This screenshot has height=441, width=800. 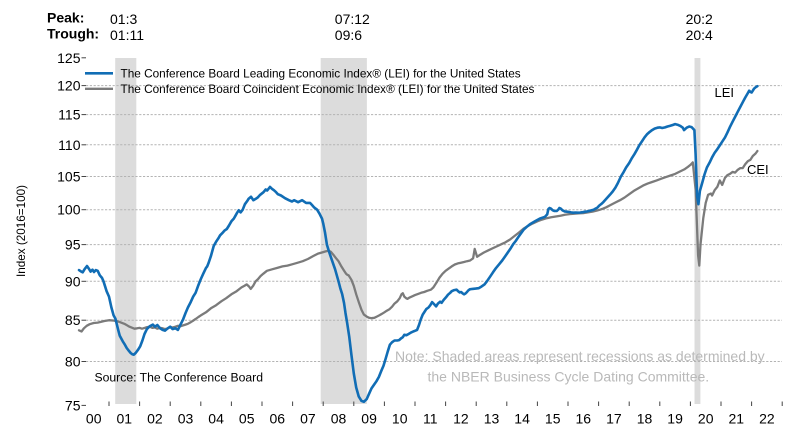 What do you see at coordinates (339, 419) in the screenshot?
I see `svg-text: 08` at bounding box center [339, 419].